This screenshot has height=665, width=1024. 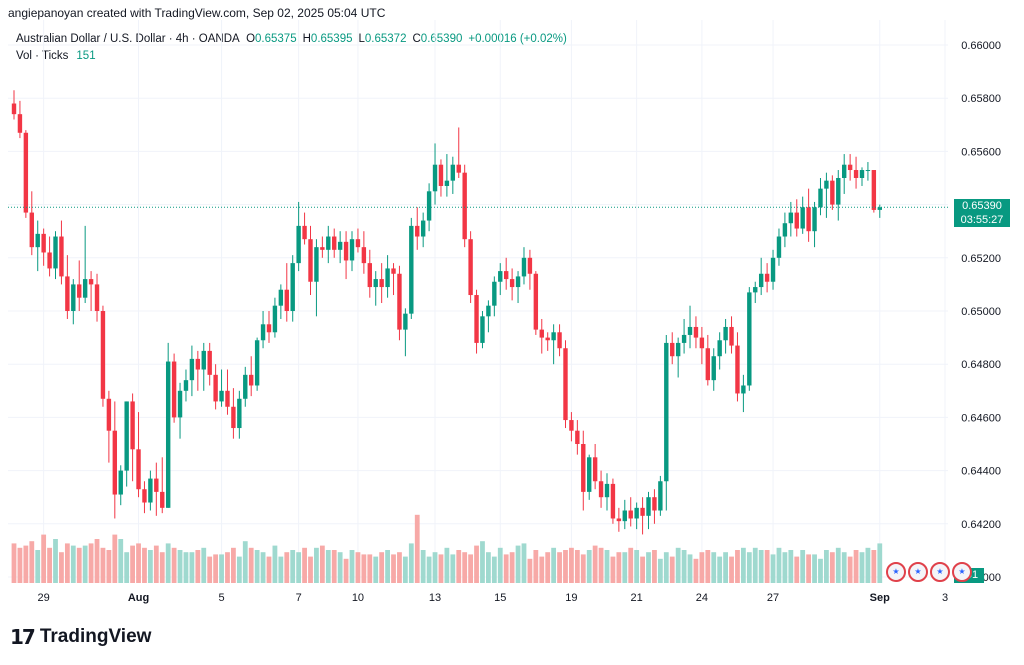 I want to click on low-value: 0.65372, so click(x=385, y=39).